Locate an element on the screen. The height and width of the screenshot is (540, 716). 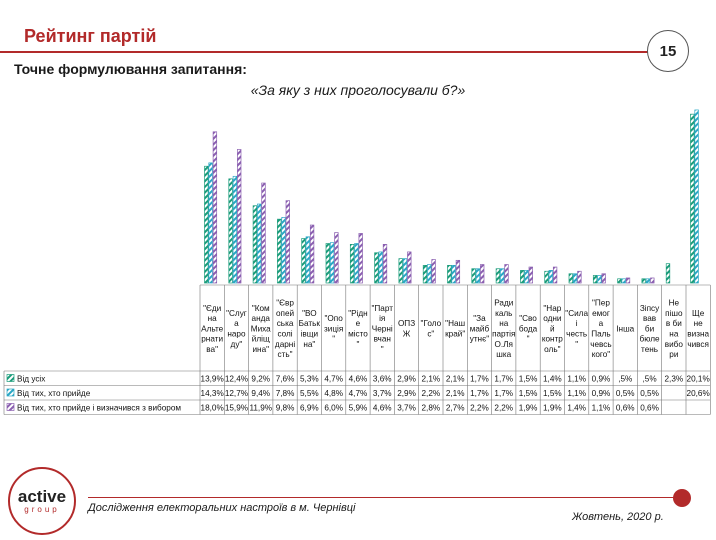
page-number: 15 is located at coordinates (668, 51).